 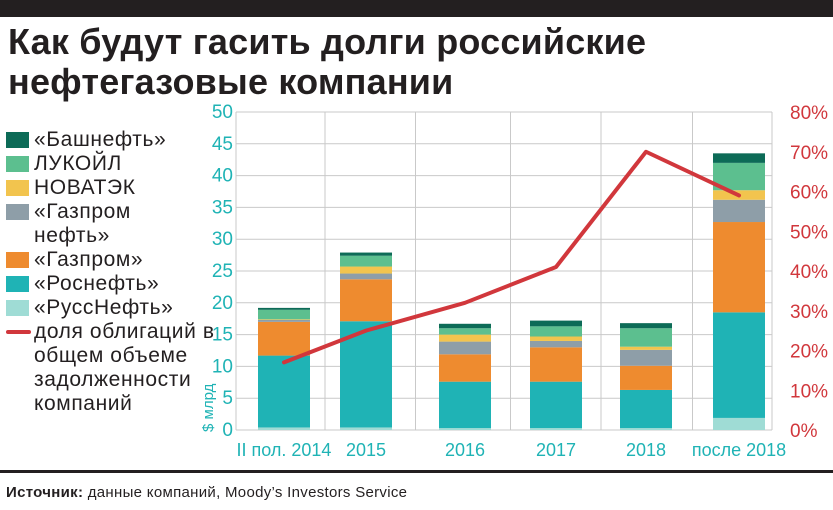 What do you see at coordinates (222, 303) in the screenshot?
I see `y-tick-label: 20` at bounding box center [222, 303].